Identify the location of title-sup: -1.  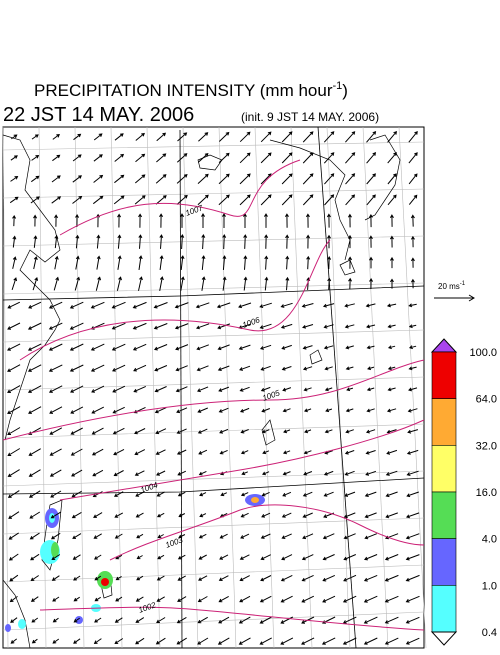
(337, 86).